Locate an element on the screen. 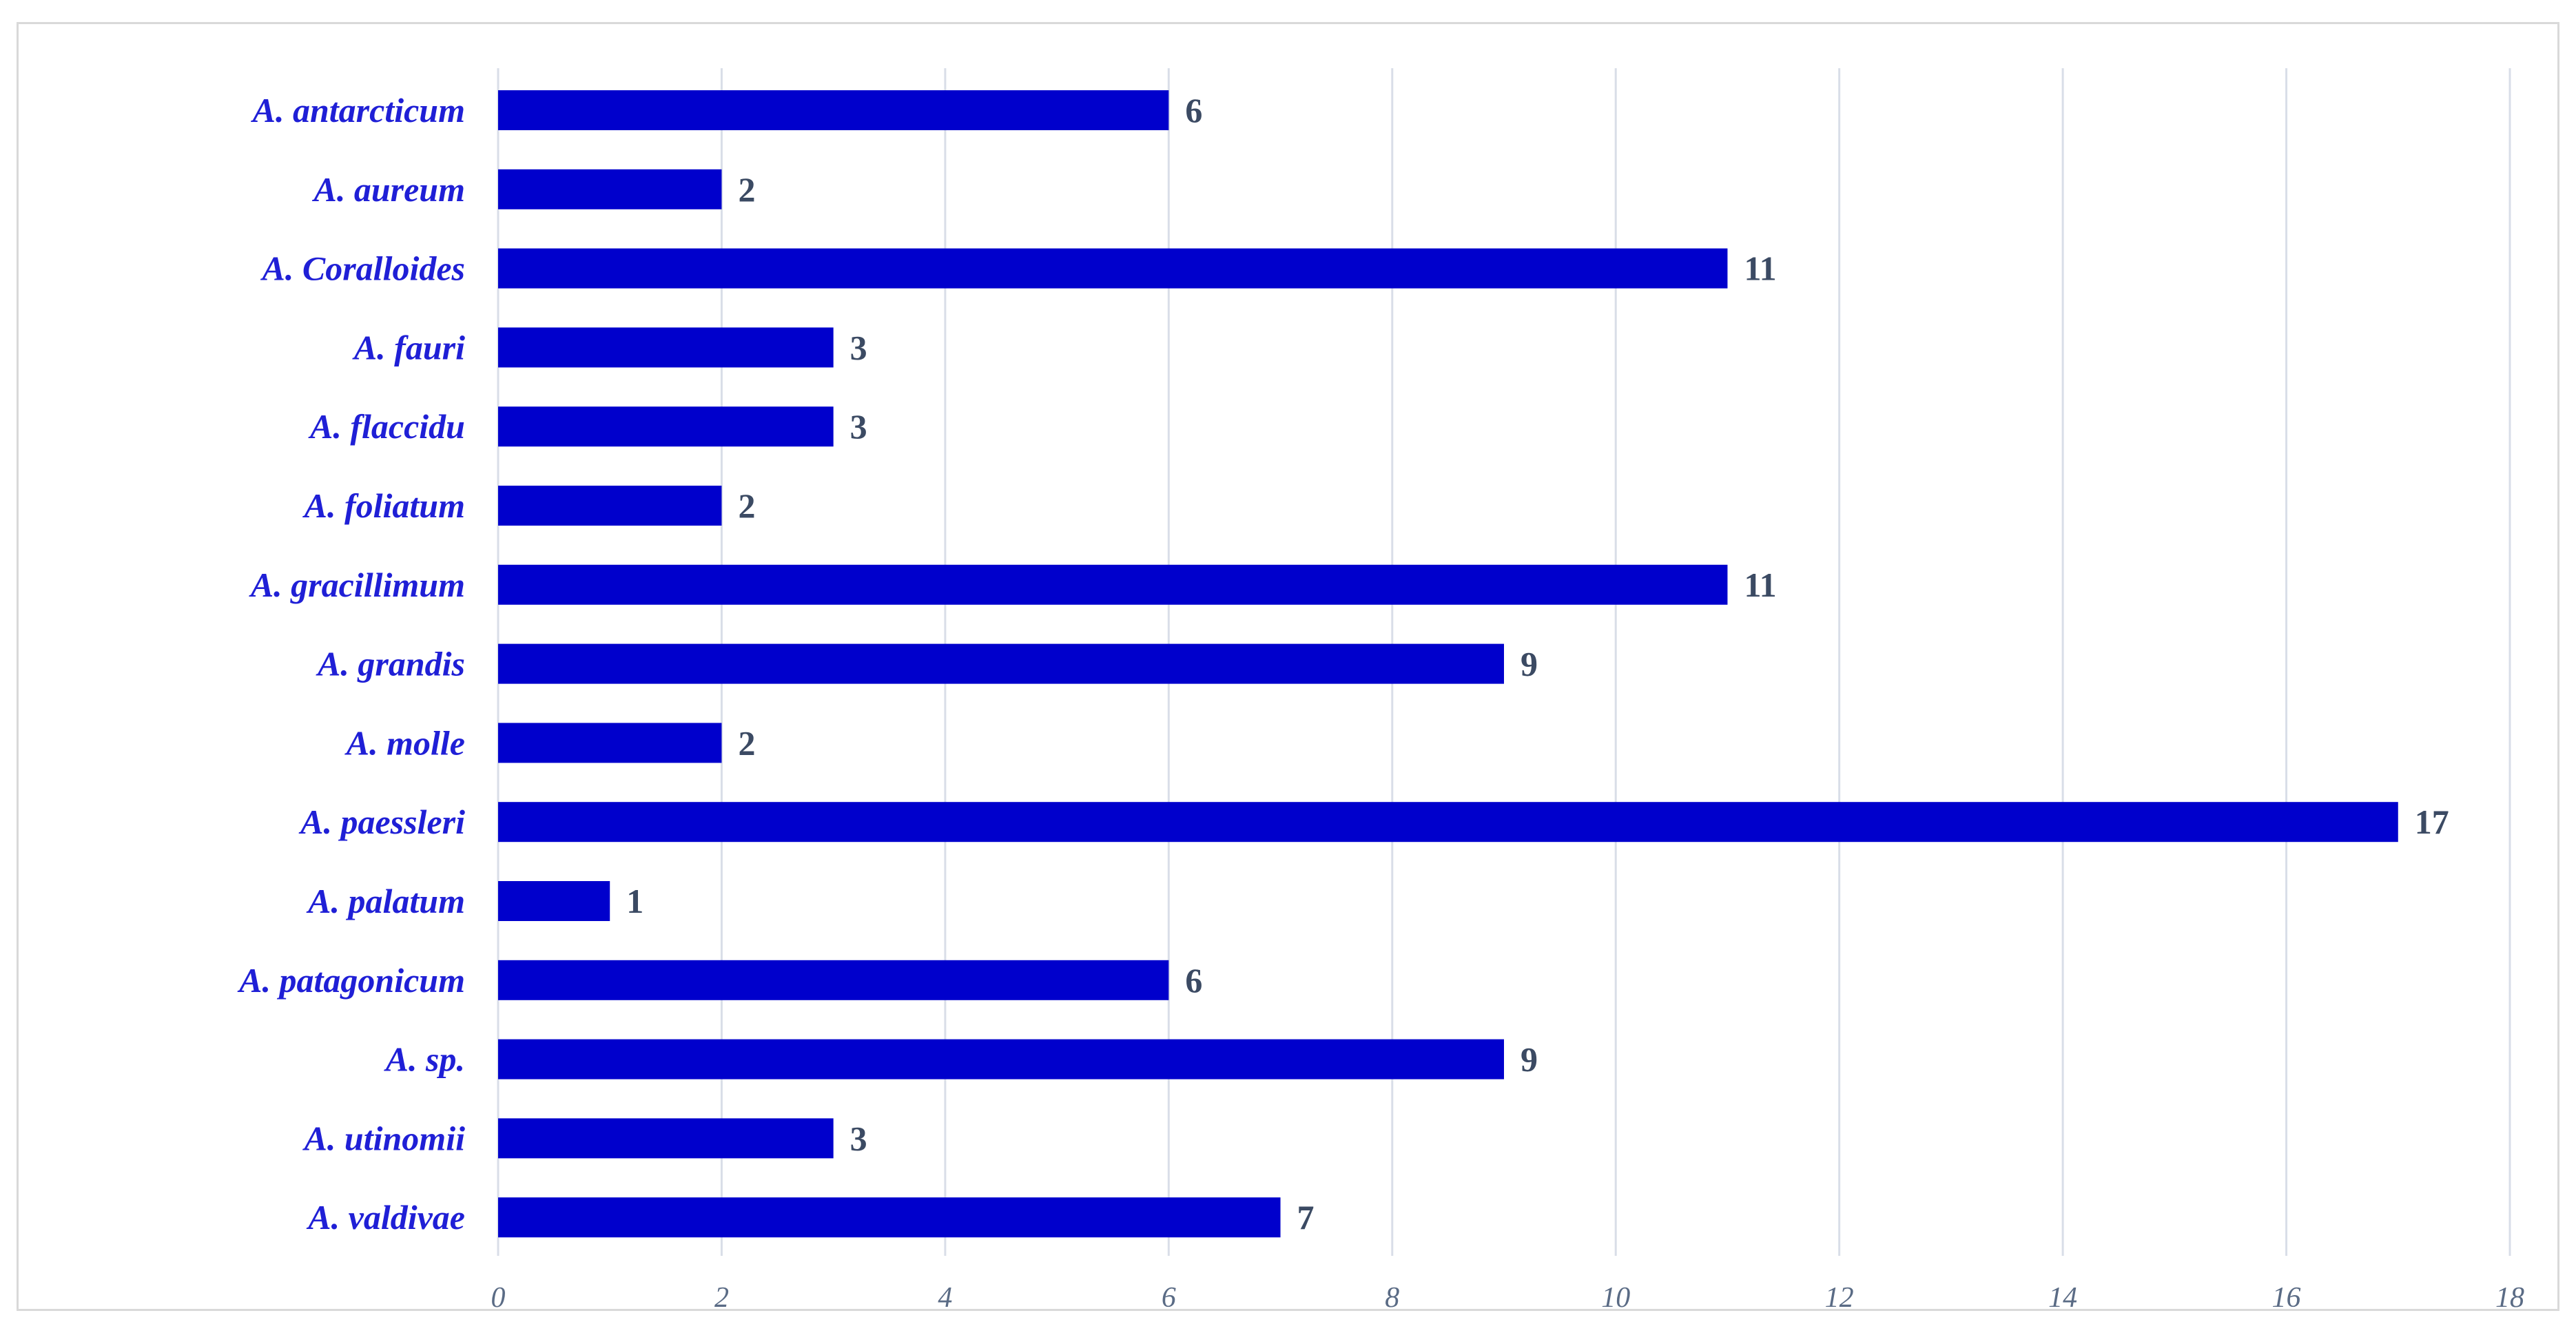 The image size is (2576, 1333). category-label: A. sp. is located at coordinates (424, 1059).